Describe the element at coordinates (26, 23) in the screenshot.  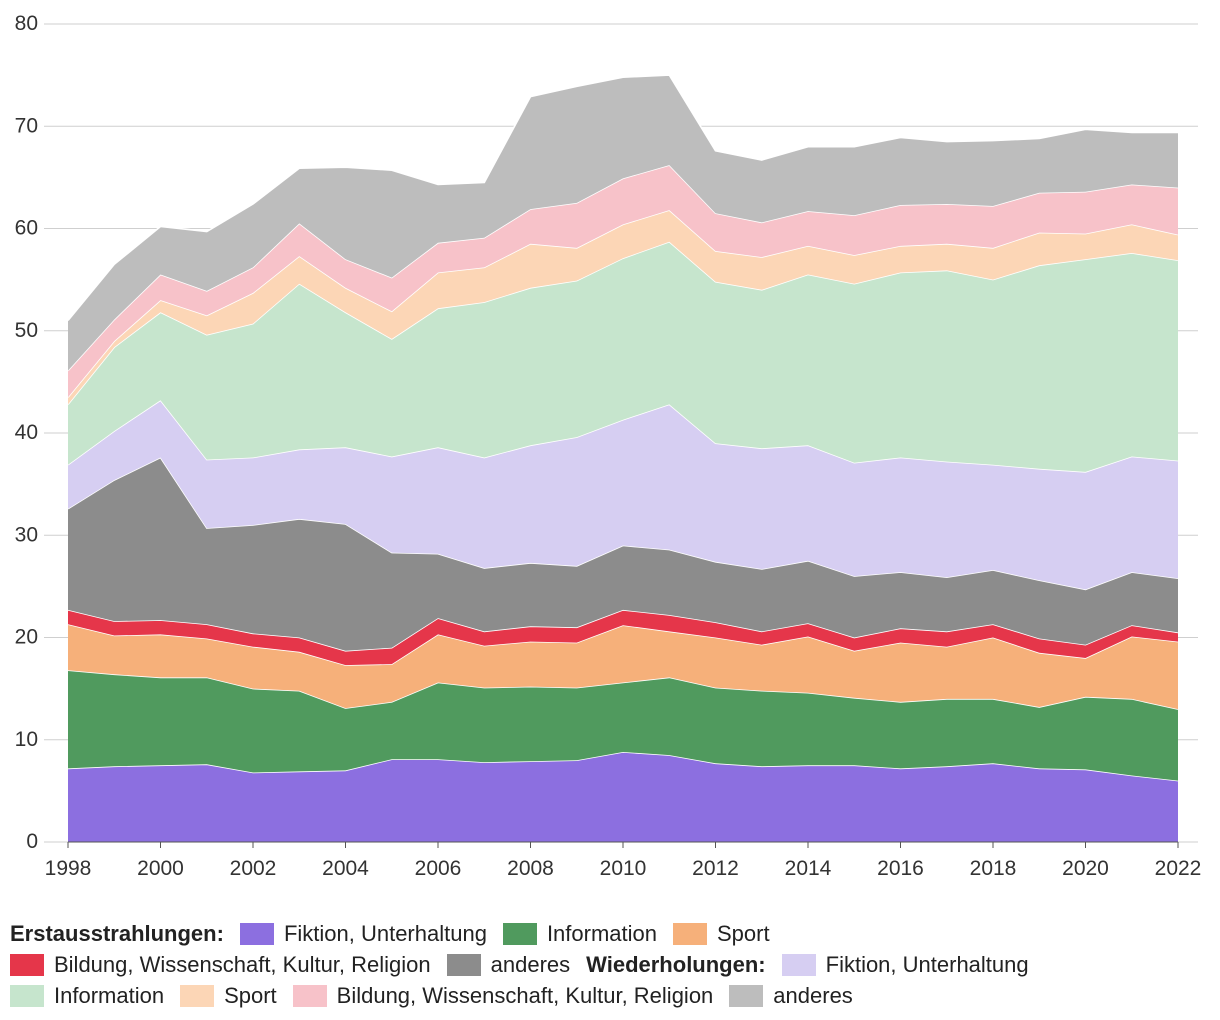
I see `y-tick-label: 80` at that location.